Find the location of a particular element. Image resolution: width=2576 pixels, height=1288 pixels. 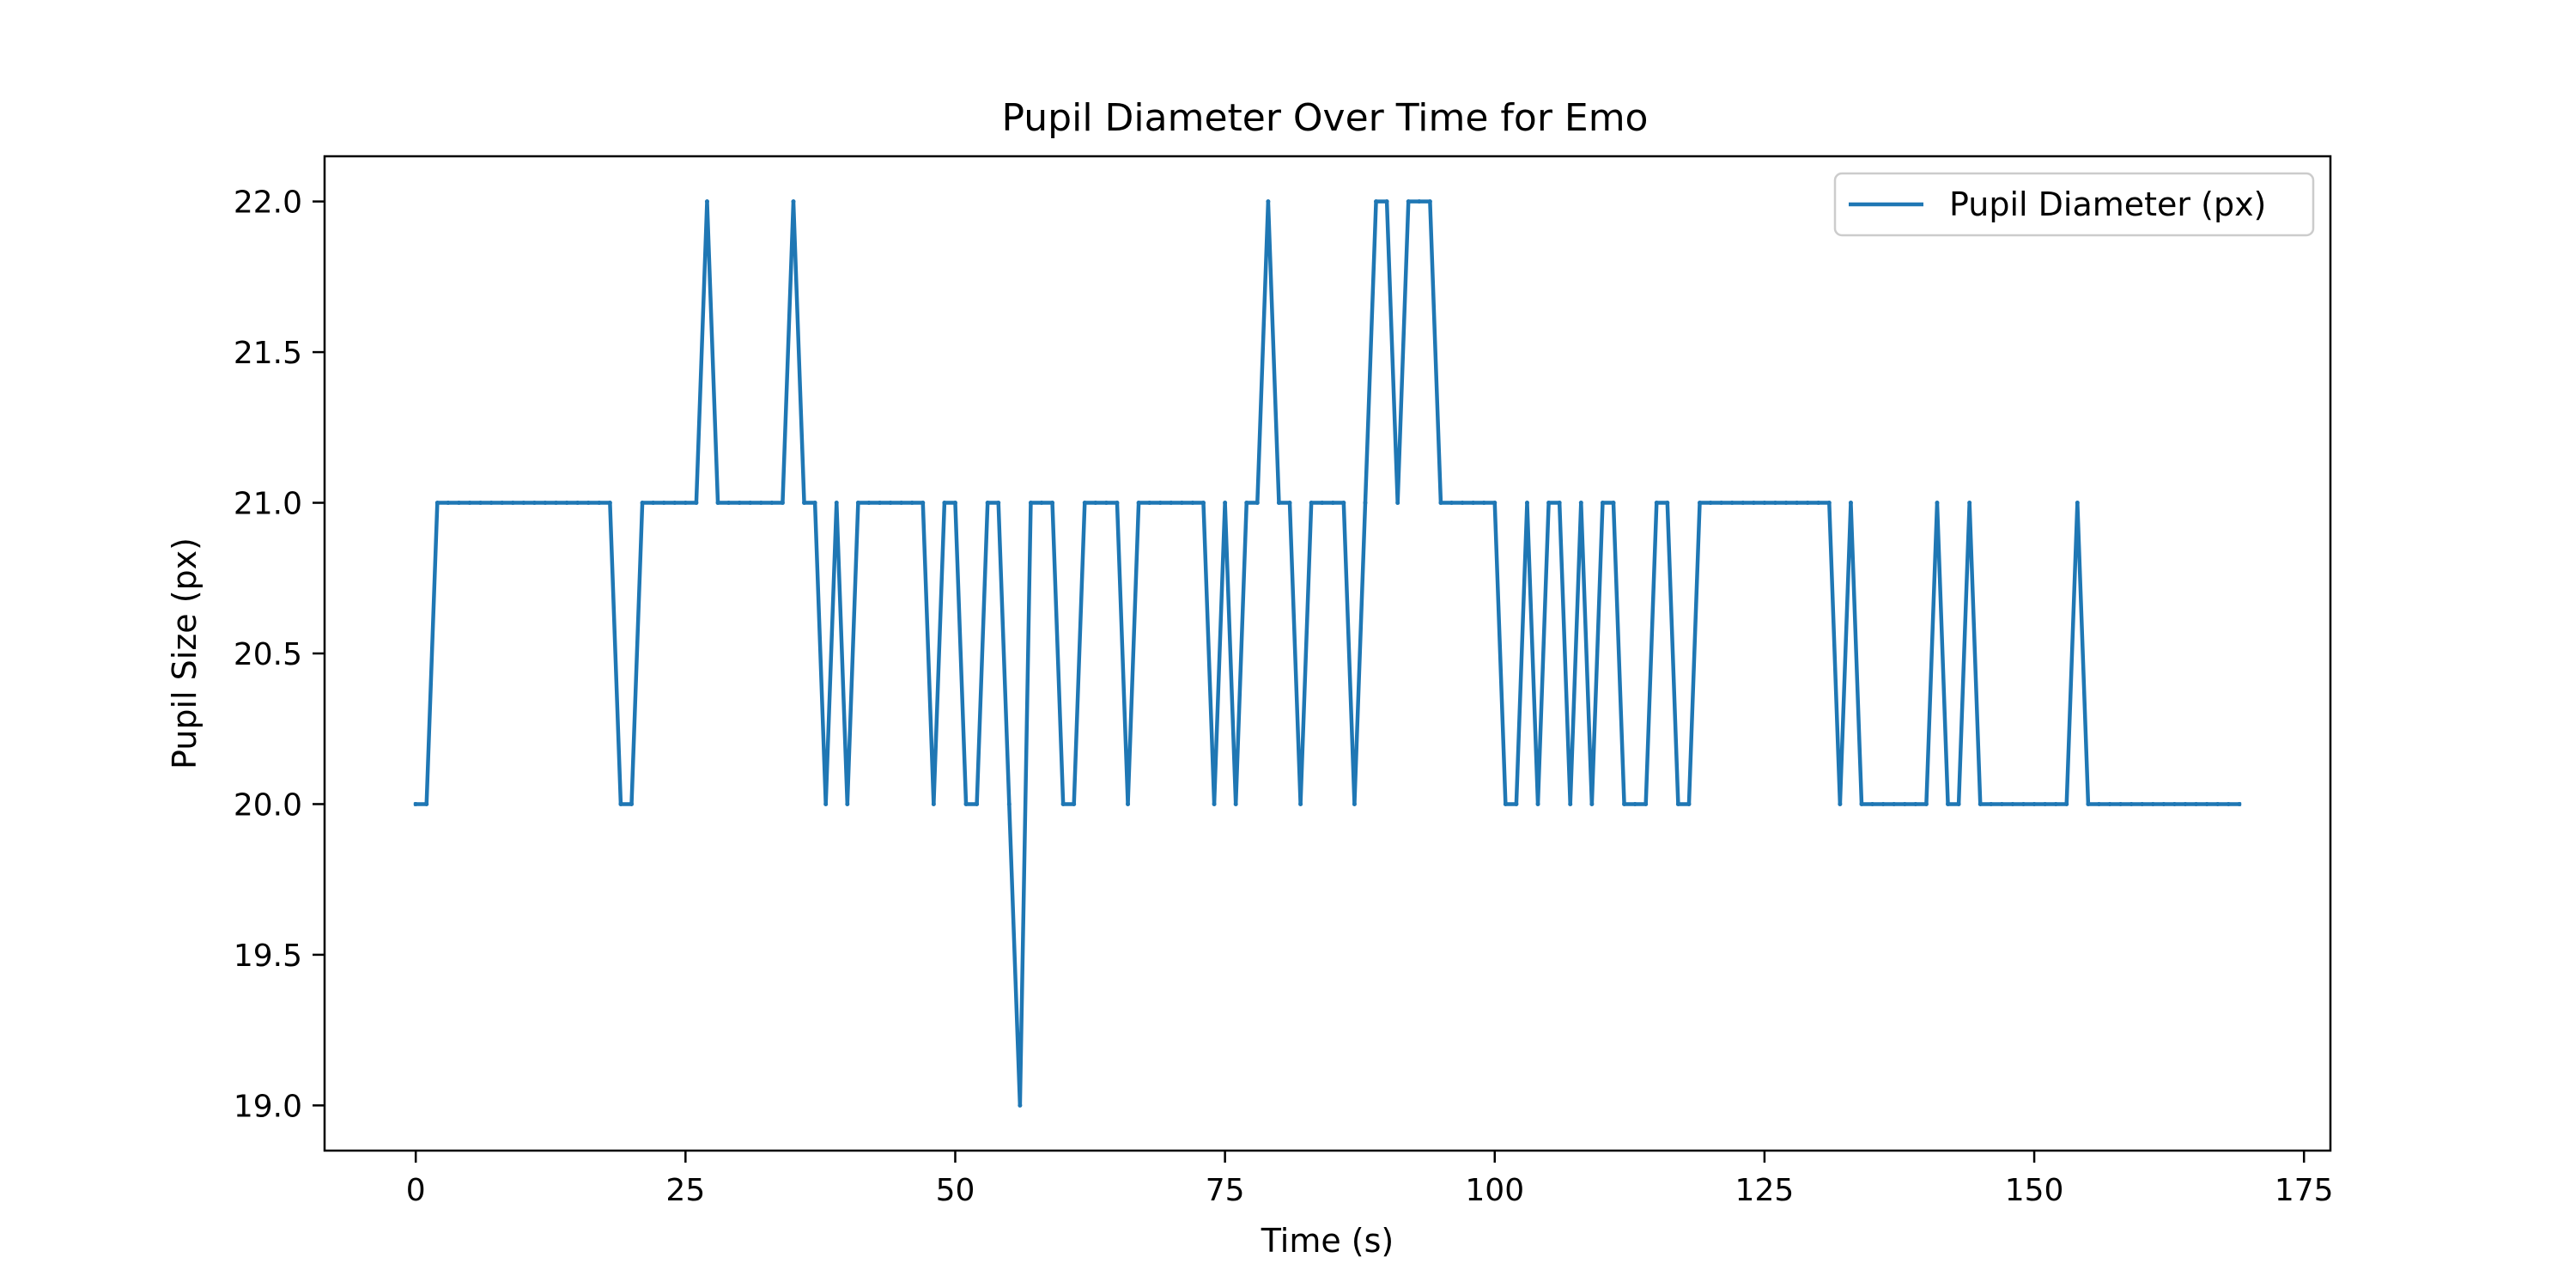

chart-title: Pupil Diameter Over Time for Emo is located at coordinates (1325, 118).